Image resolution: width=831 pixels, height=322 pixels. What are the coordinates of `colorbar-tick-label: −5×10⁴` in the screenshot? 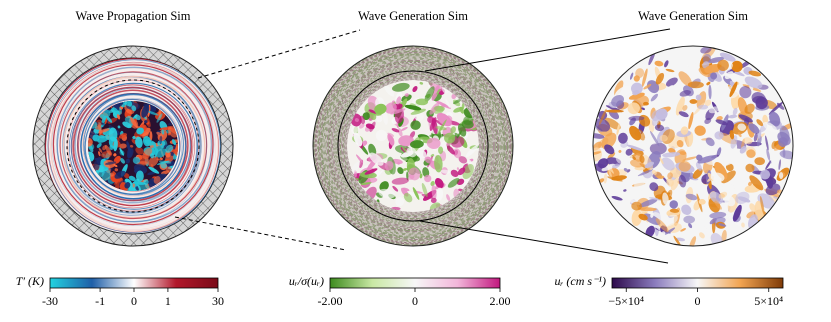 It's located at (626, 301).